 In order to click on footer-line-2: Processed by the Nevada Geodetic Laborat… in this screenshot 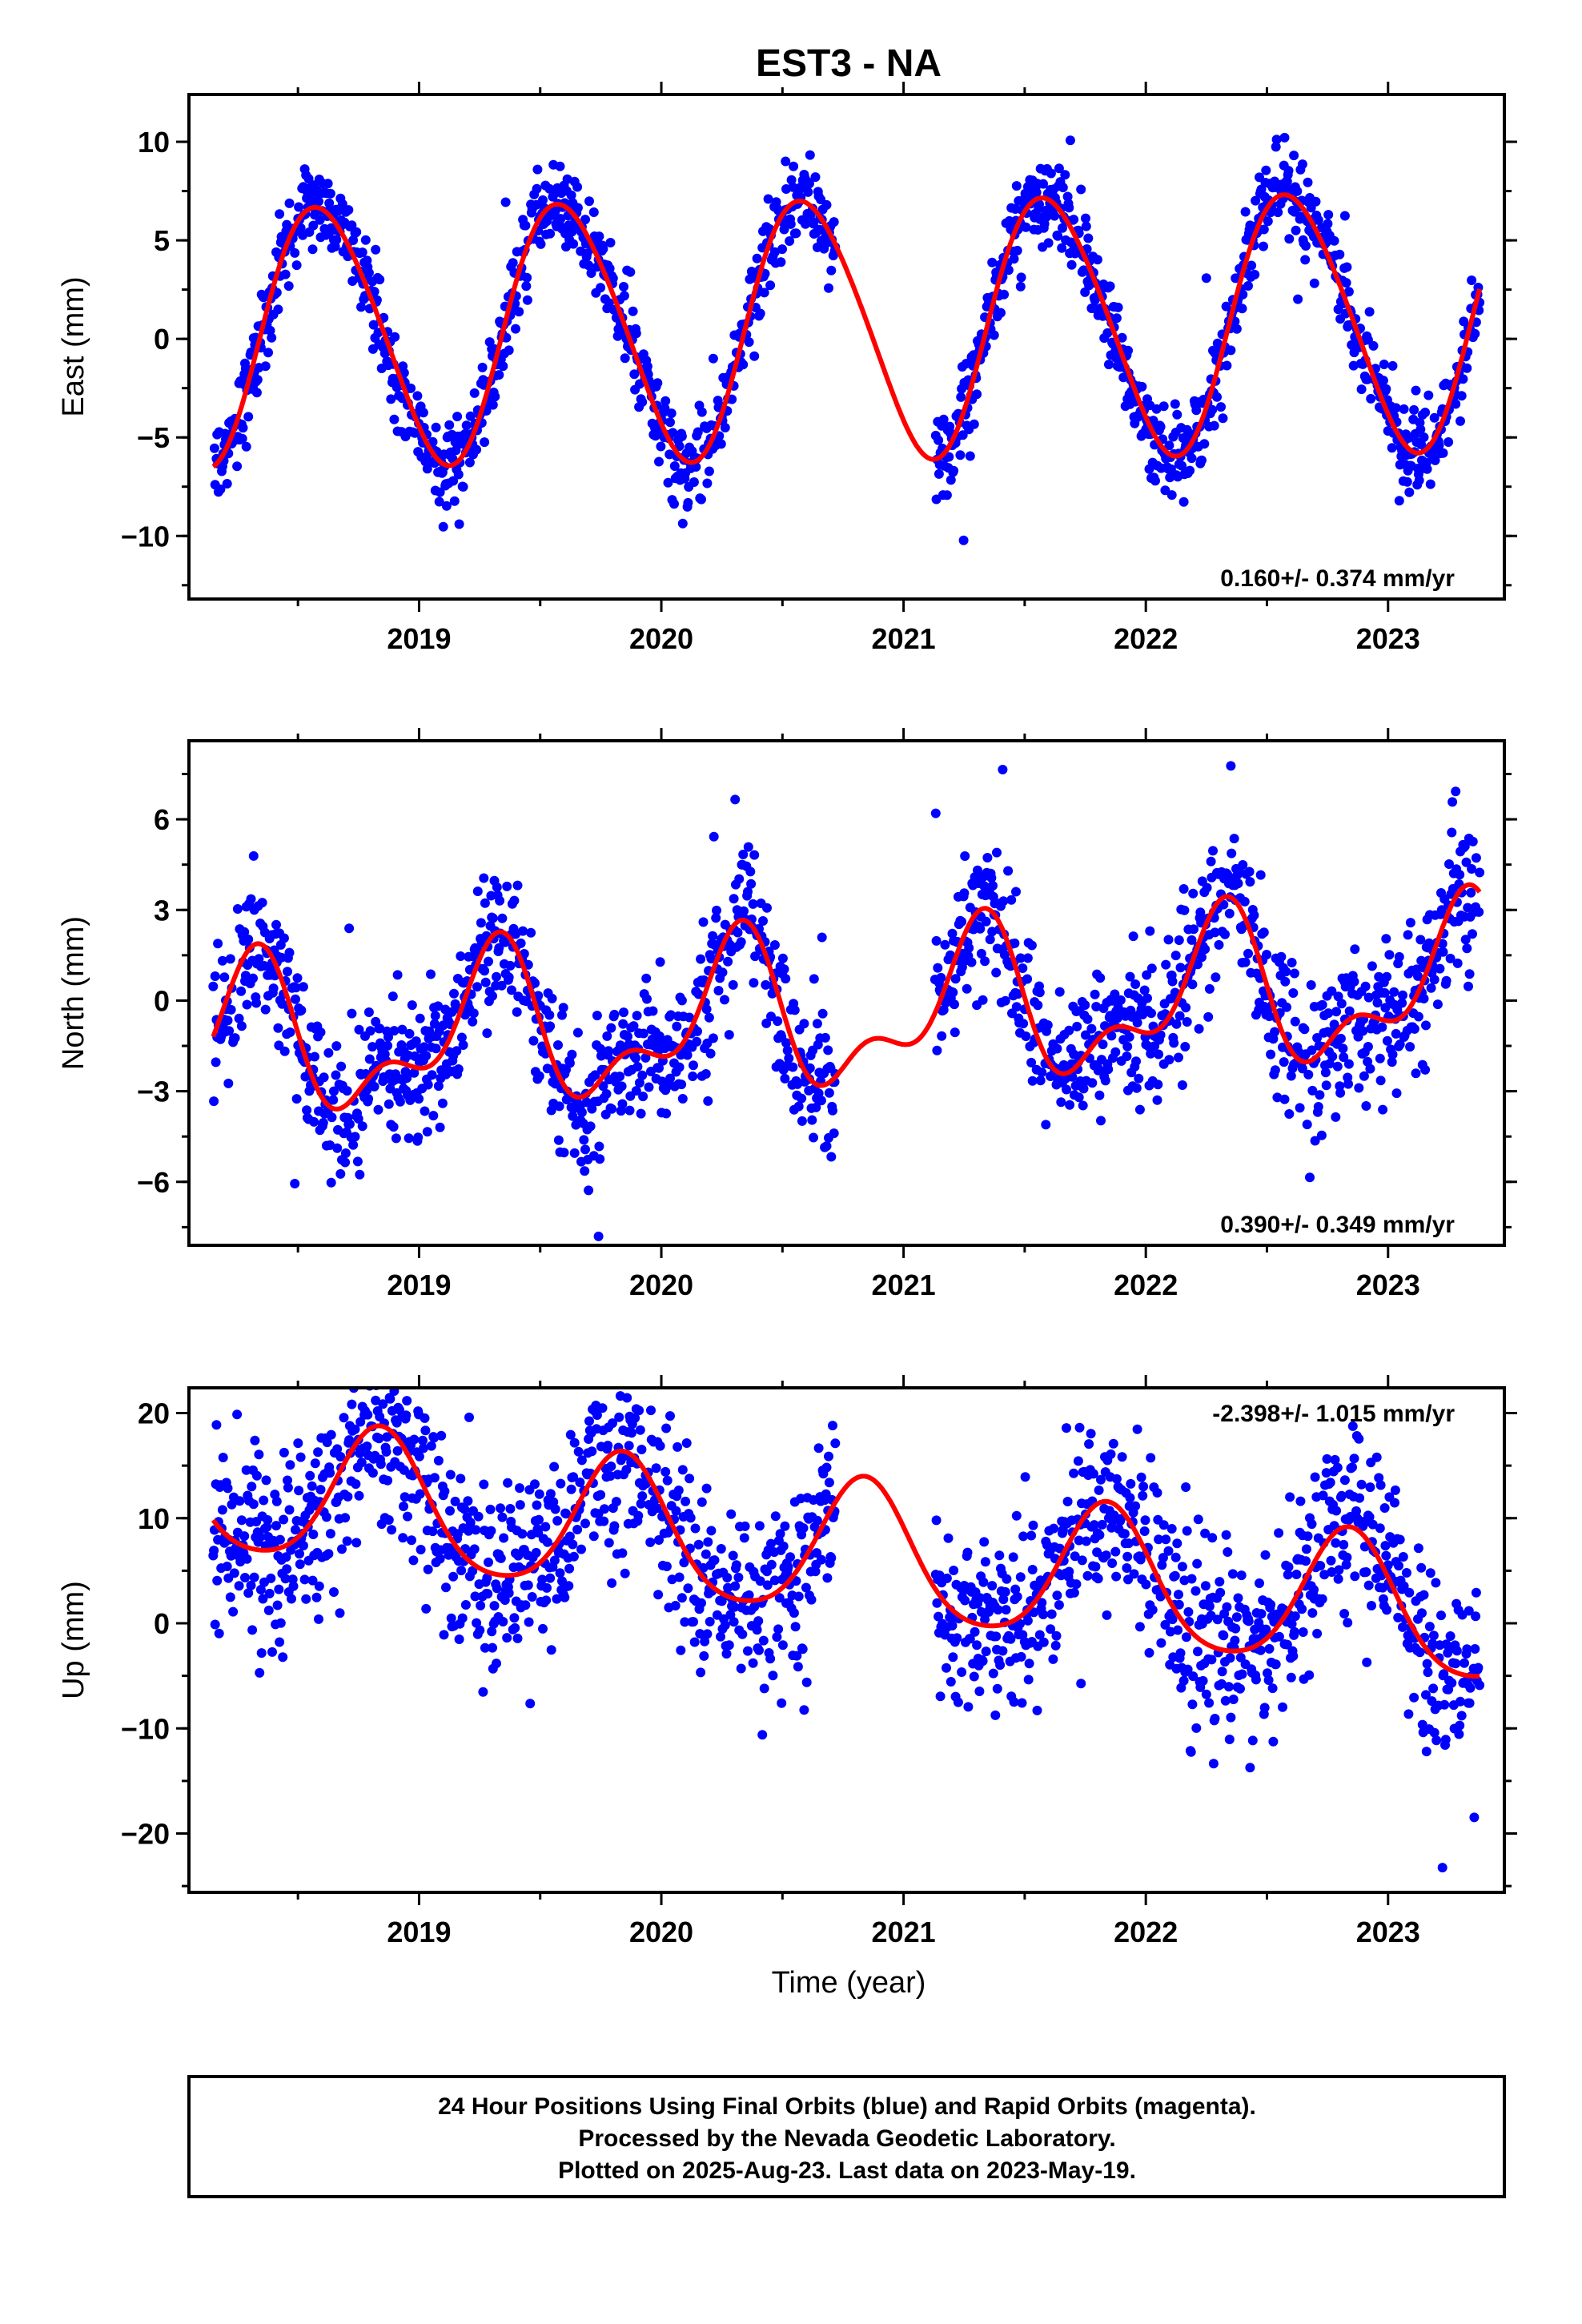, I will do `click(847, 2138)`.